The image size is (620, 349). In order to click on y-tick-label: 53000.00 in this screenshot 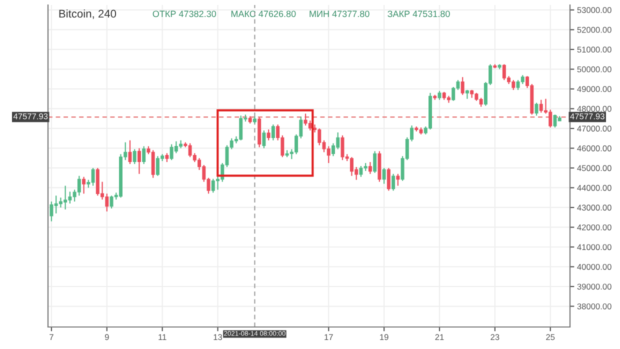, I will do `click(594, 10)`.